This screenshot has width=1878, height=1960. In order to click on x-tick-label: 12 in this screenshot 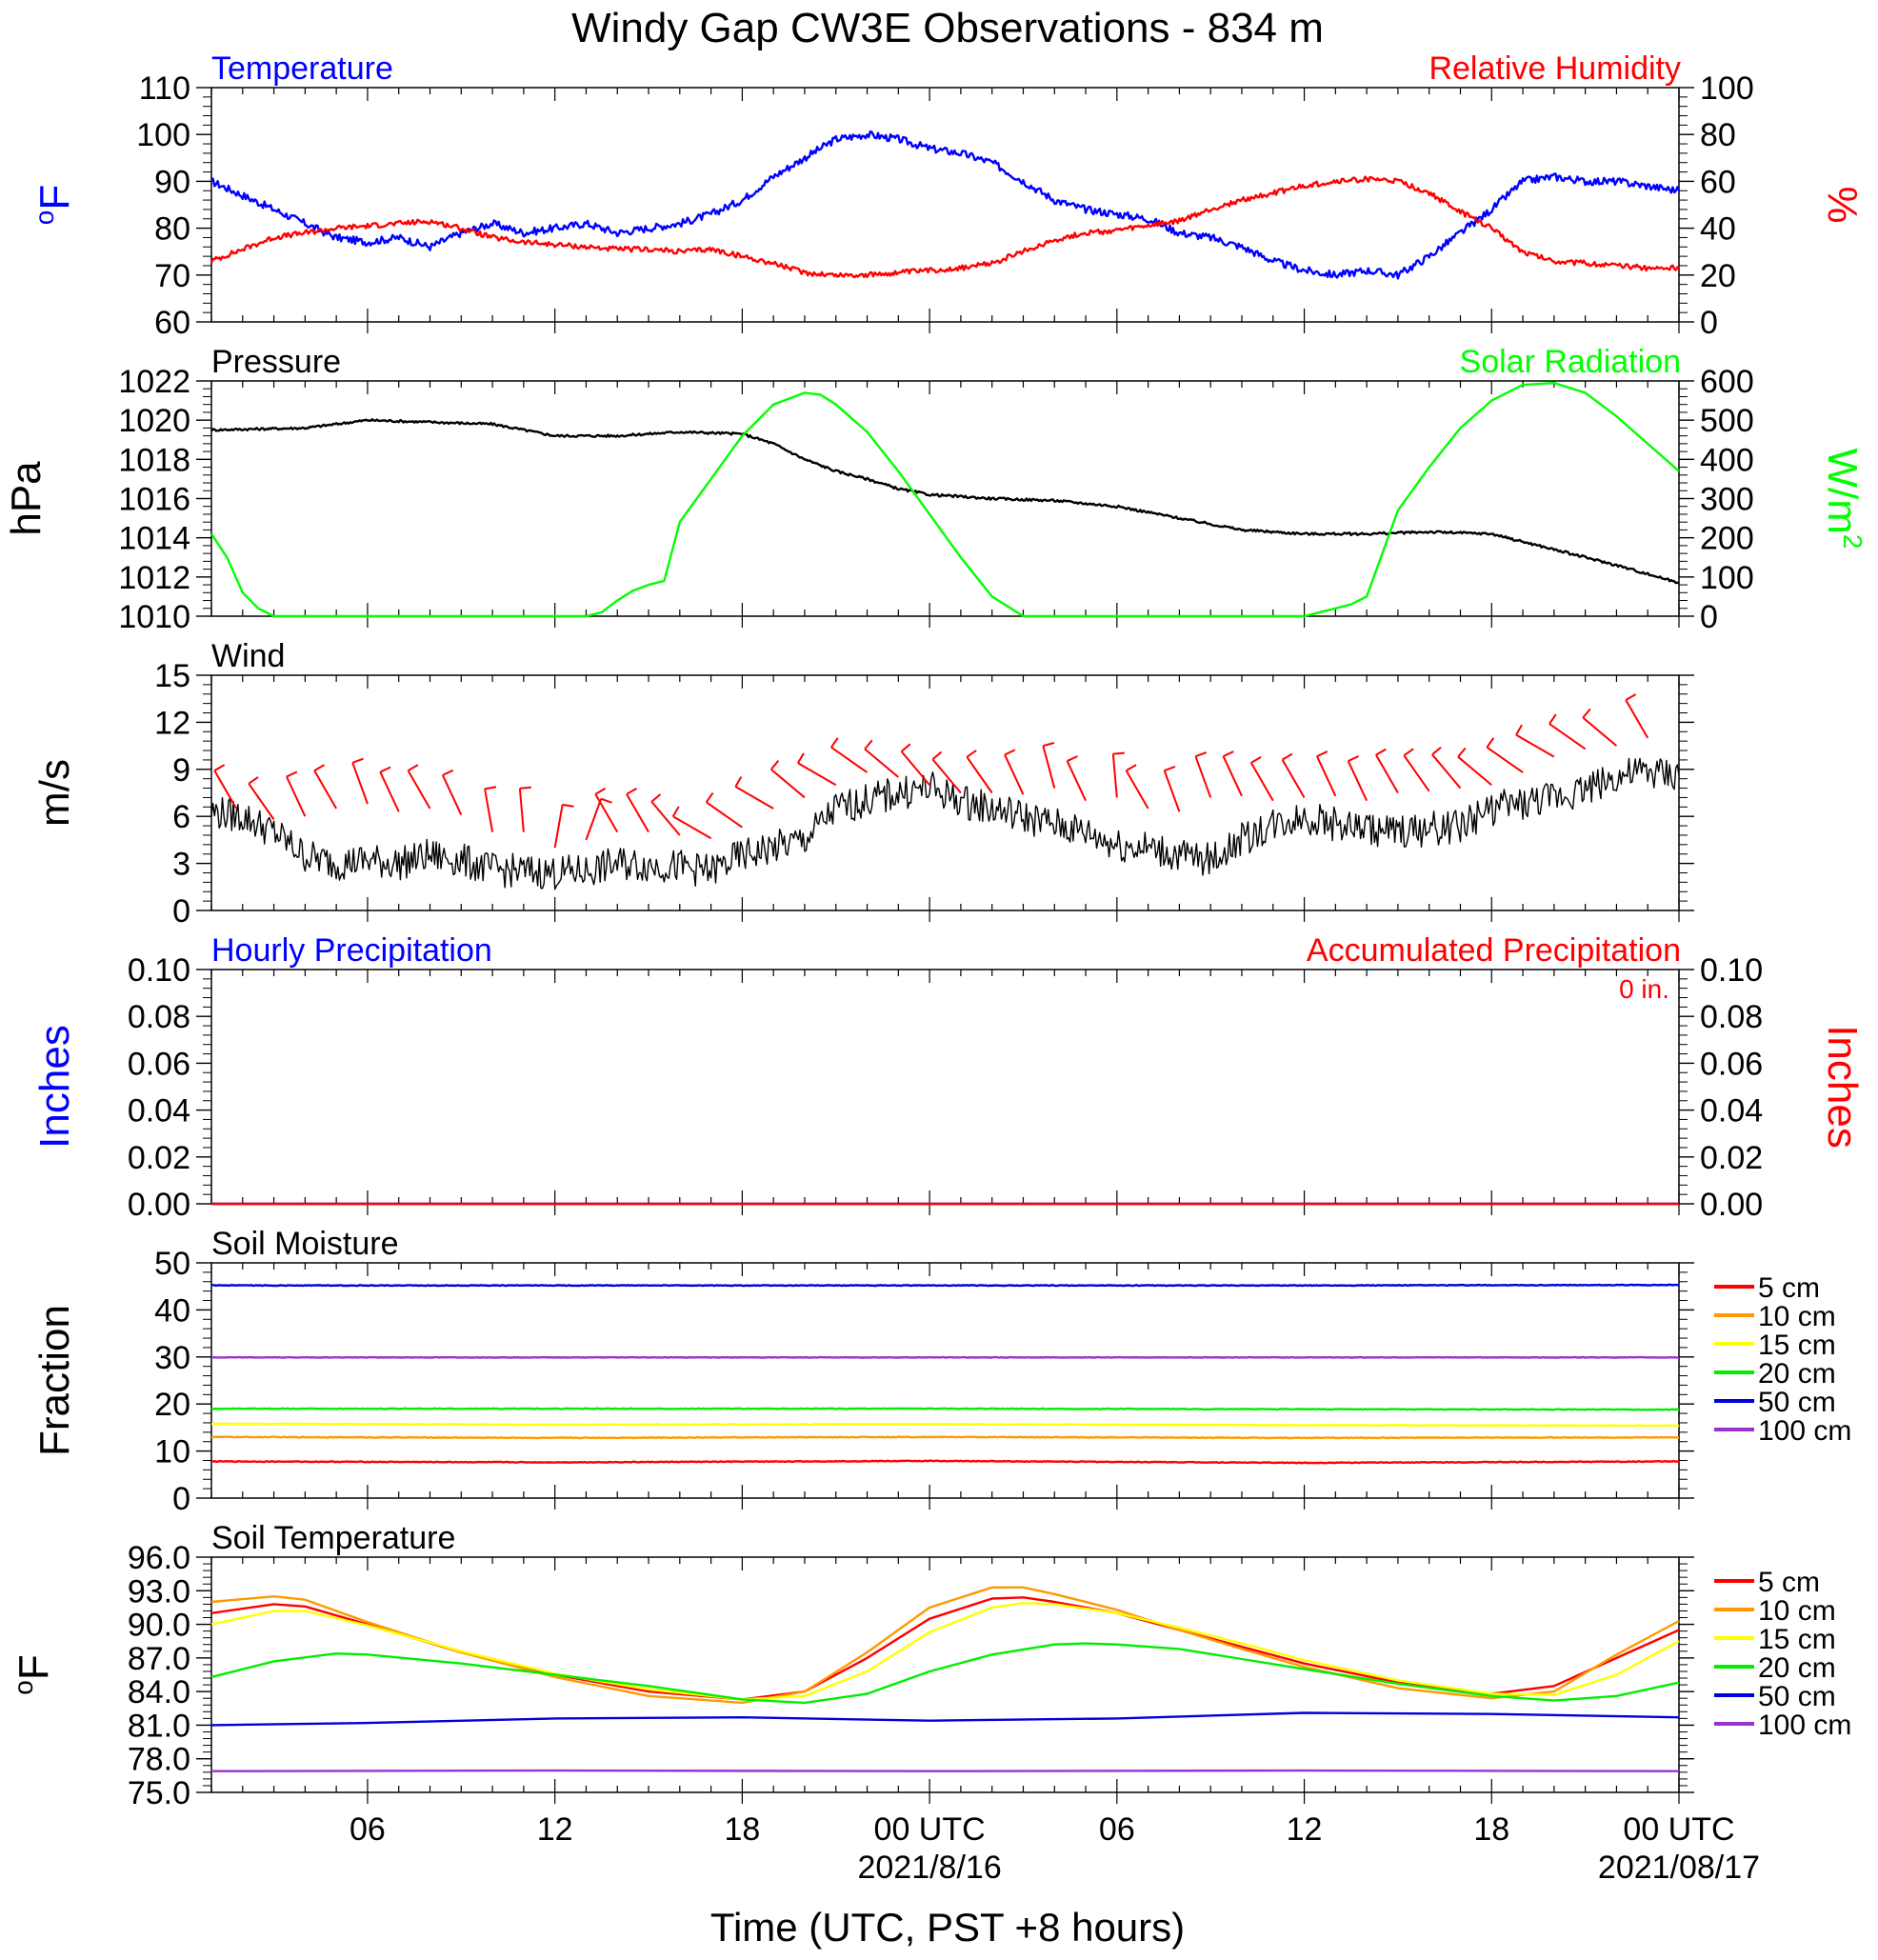, I will do `click(555, 1829)`.